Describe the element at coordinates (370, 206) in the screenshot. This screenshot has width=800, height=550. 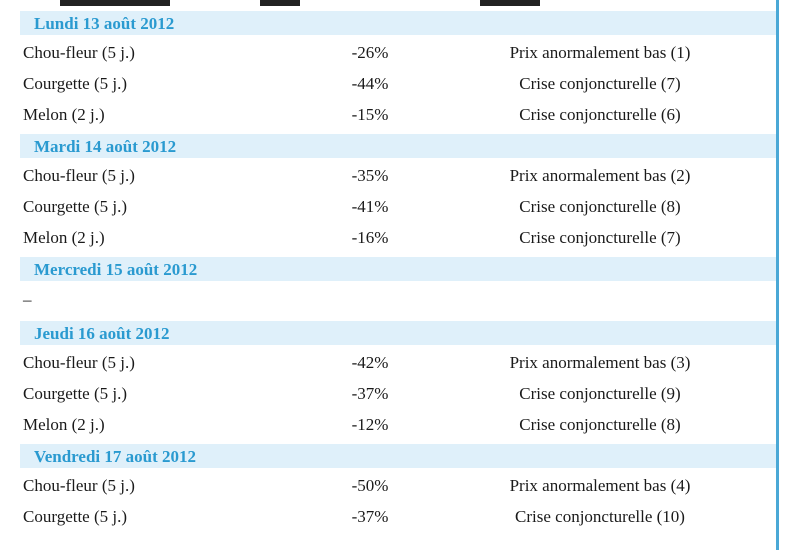
I see `price-change: -41%` at that location.